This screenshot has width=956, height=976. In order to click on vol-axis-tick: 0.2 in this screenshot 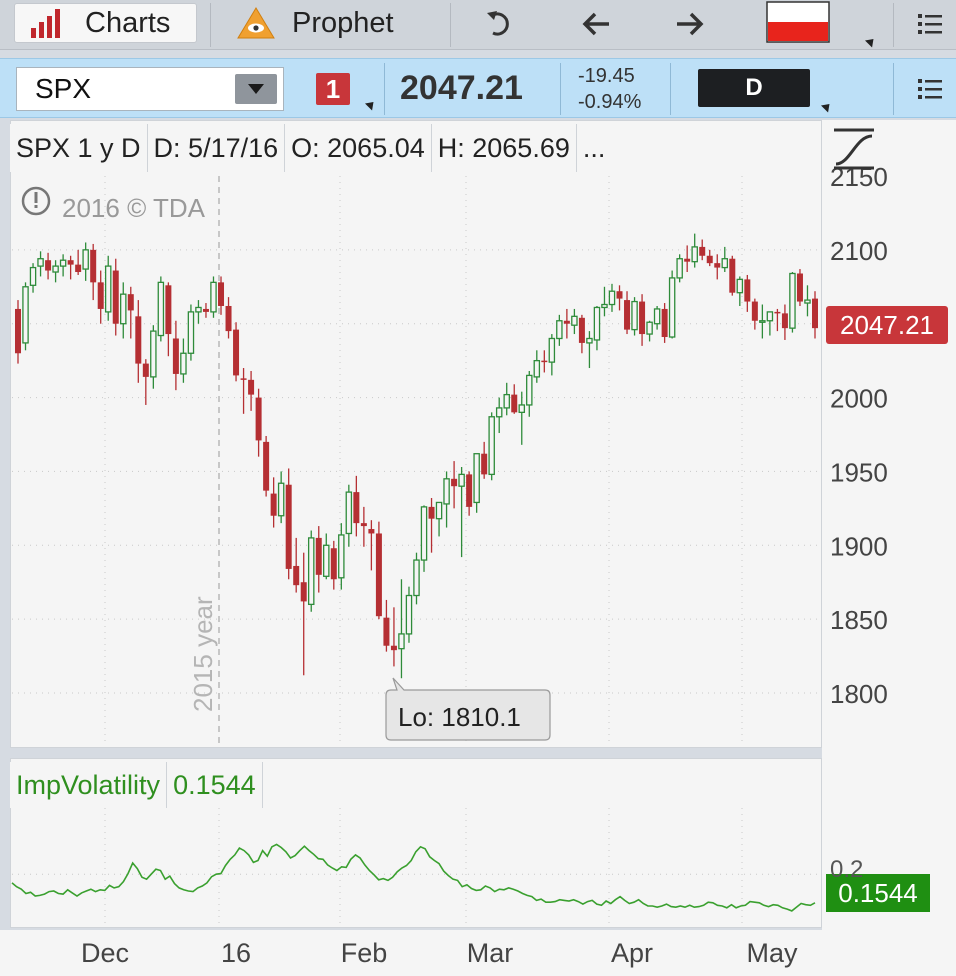, I will do `click(847, 869)`.